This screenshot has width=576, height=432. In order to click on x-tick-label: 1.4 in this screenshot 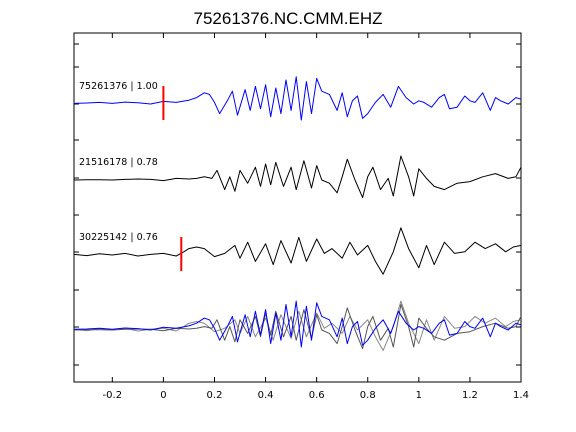, I will do `click(521, 395)`.